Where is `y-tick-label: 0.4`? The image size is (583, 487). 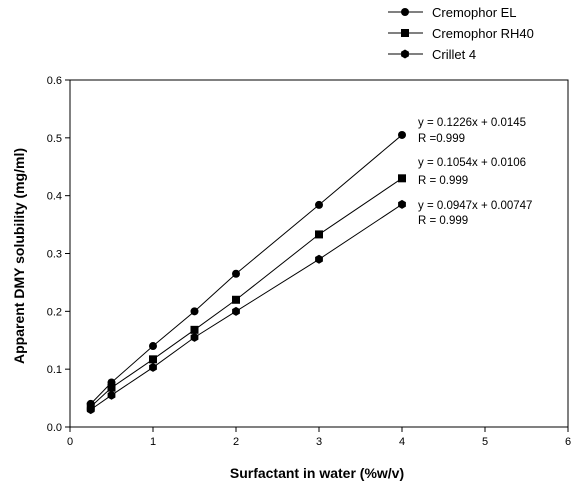 y-tick-label: 0.4 is located at coordinates (54, 197).